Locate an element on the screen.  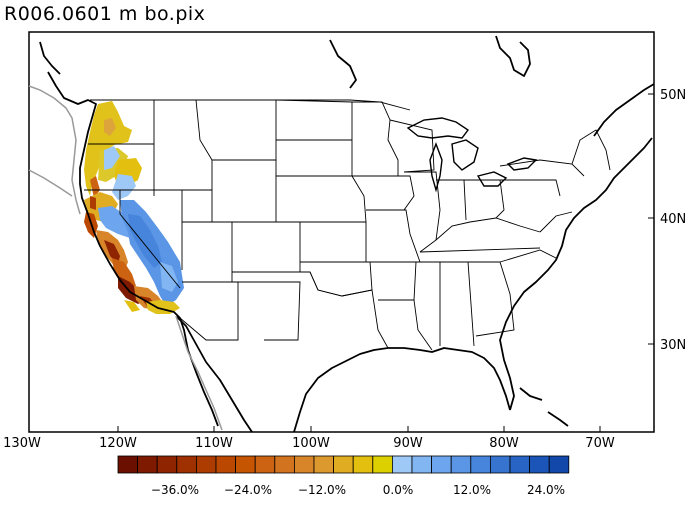
map-title: R006.0601 m bo.pix is located at coordinates (105, 14).